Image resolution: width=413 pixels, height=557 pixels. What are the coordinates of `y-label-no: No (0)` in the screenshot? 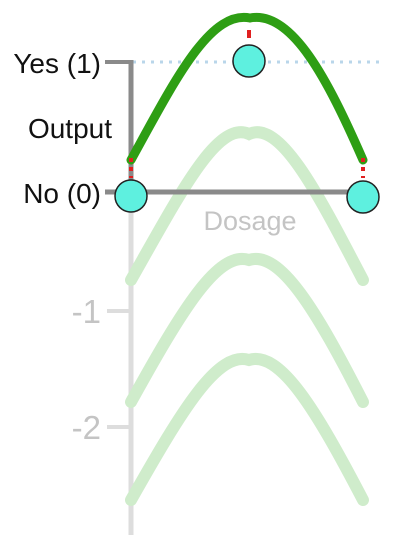 It's located at (62, 193).